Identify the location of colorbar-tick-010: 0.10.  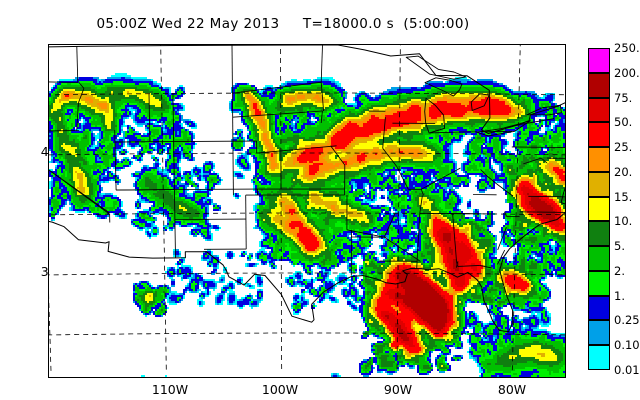
(627, 345).